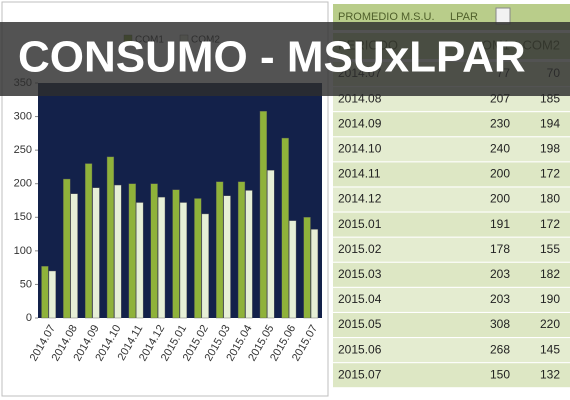 The image size is (570, 400). I want to click on table-cell: 2014.12, so click(360, 199).